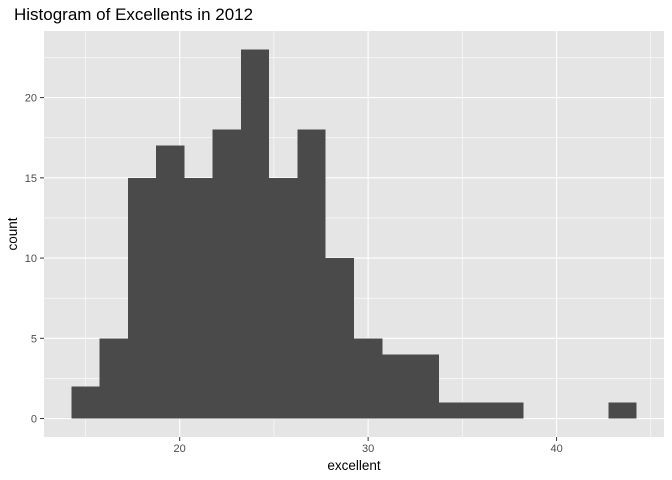 Image resolution: width=672 pixels, height=480 pixels. Describe the element at coordinates (31, 99) in the screenshot. I see `y-tick-label: 20` at that location.